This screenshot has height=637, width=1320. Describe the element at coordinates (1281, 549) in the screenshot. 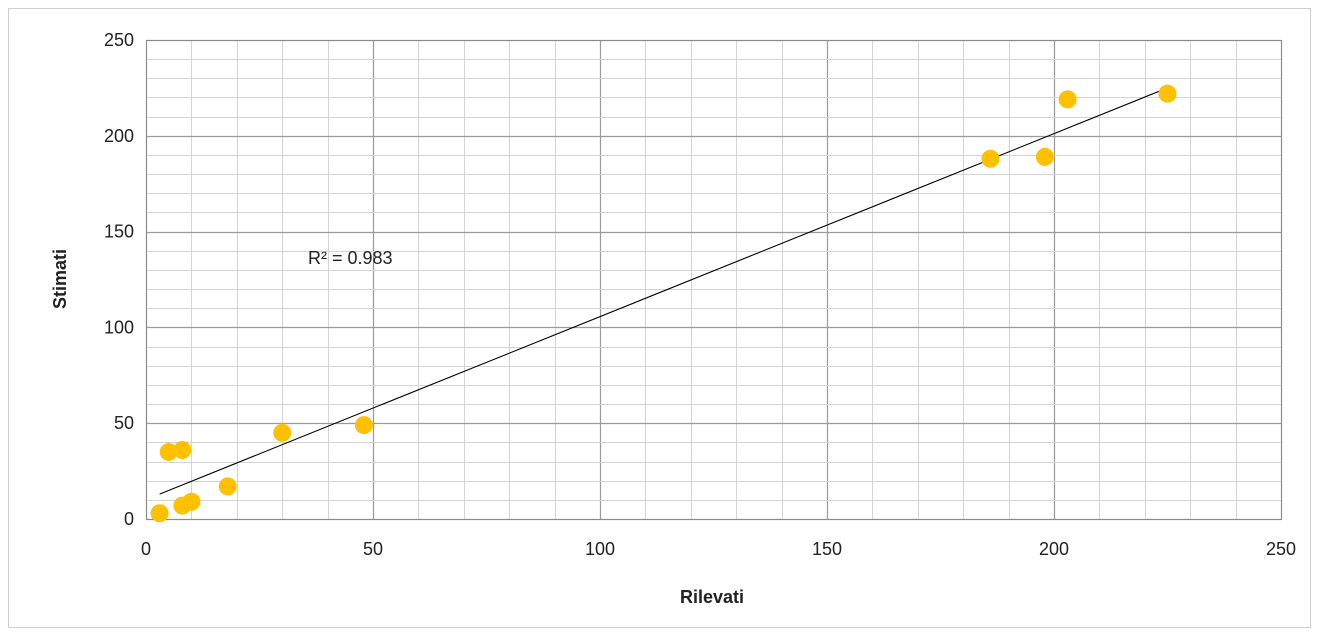

I see `x-tick-label: 250` at that location.